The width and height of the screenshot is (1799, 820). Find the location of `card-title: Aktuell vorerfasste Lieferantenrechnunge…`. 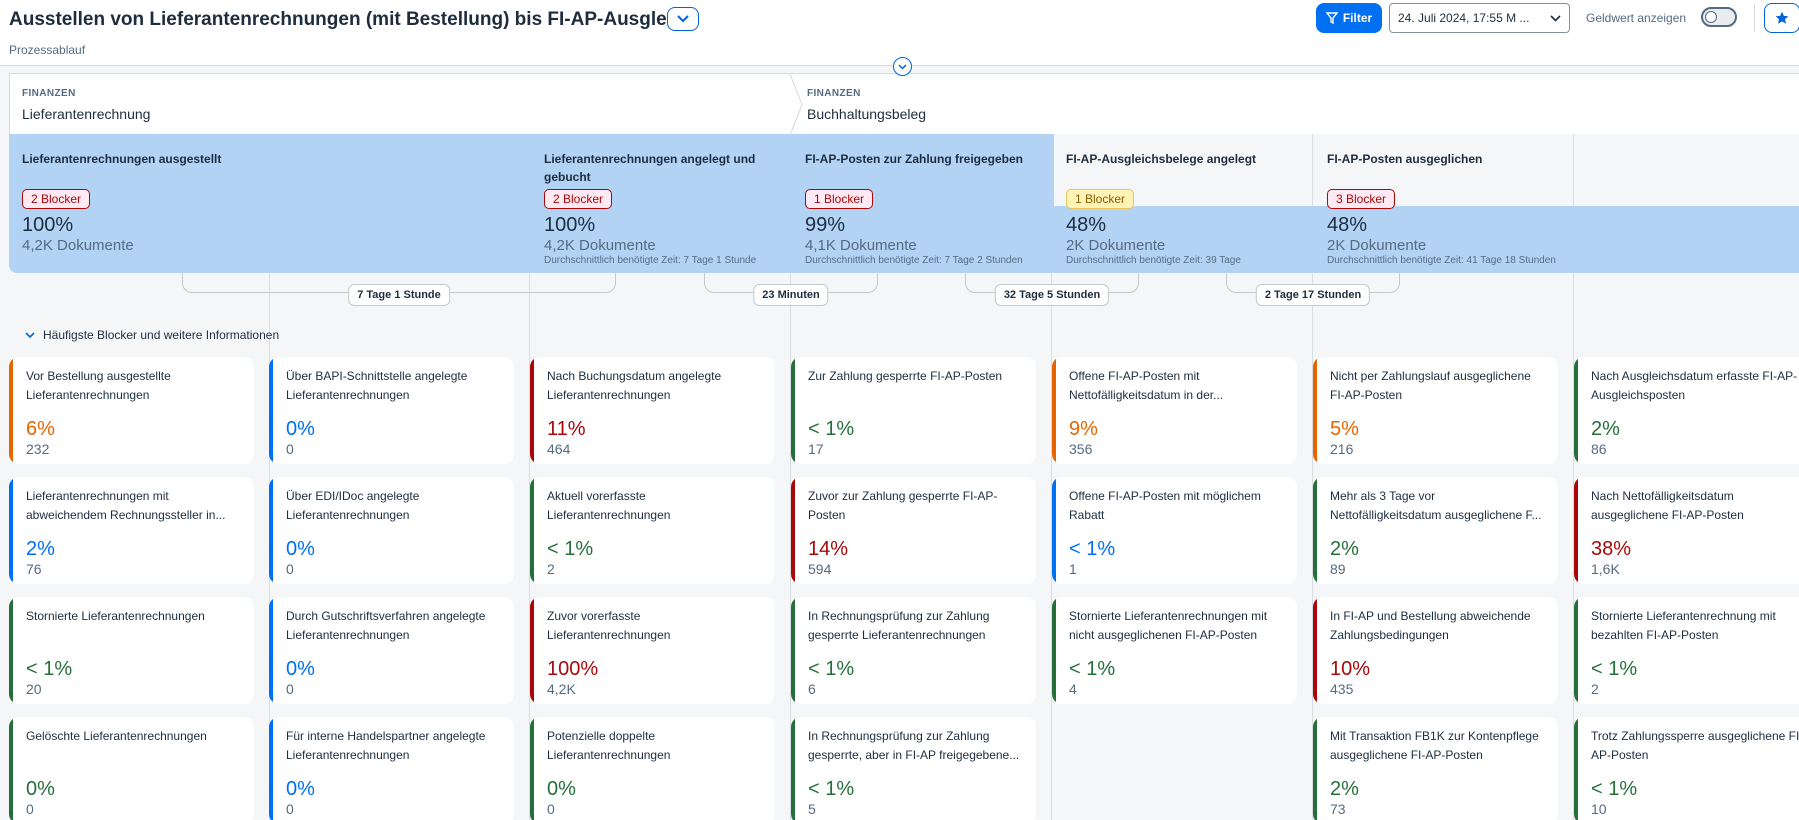

card-title: Aktuell vorerfasste Lieferantenrechnunge… is located at coordinates (609, 505).